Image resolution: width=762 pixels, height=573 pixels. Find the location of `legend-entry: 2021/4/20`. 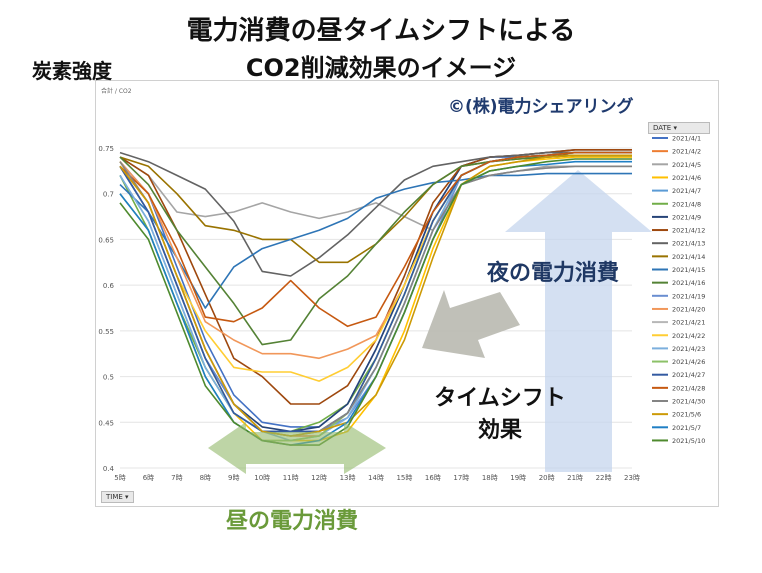

legend-entry: 2021/4/20 is located at coordinates (688, 309).